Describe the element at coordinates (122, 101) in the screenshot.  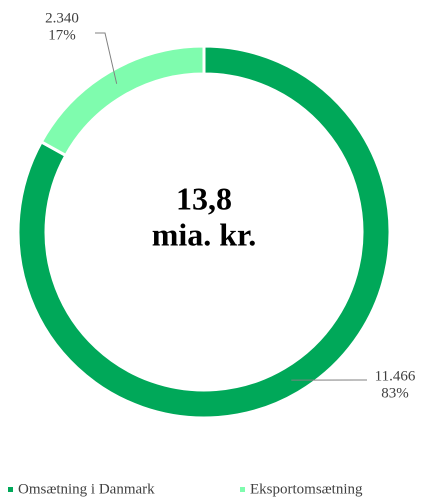
I see `donut-slice` at that location.